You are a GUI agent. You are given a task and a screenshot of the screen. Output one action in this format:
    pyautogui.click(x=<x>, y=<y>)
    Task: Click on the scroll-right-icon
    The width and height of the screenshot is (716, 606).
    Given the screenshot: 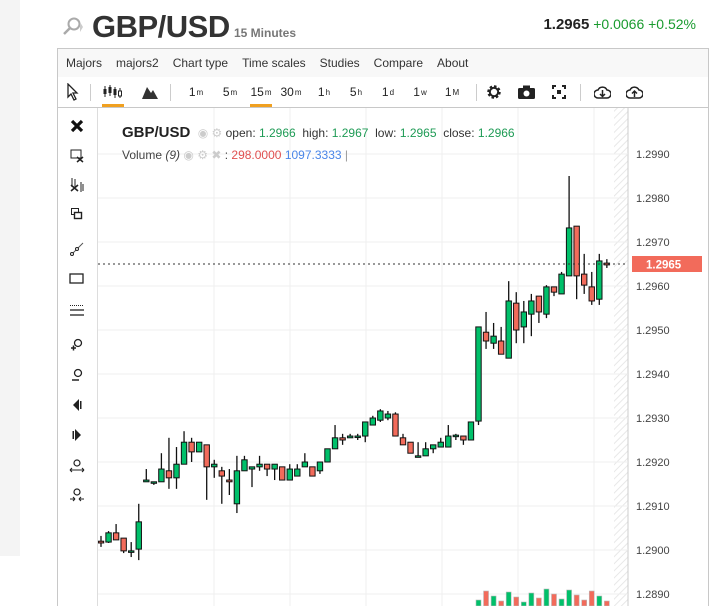 What is the action you would take?
    pyautogui.click(x=77, y=435)
    